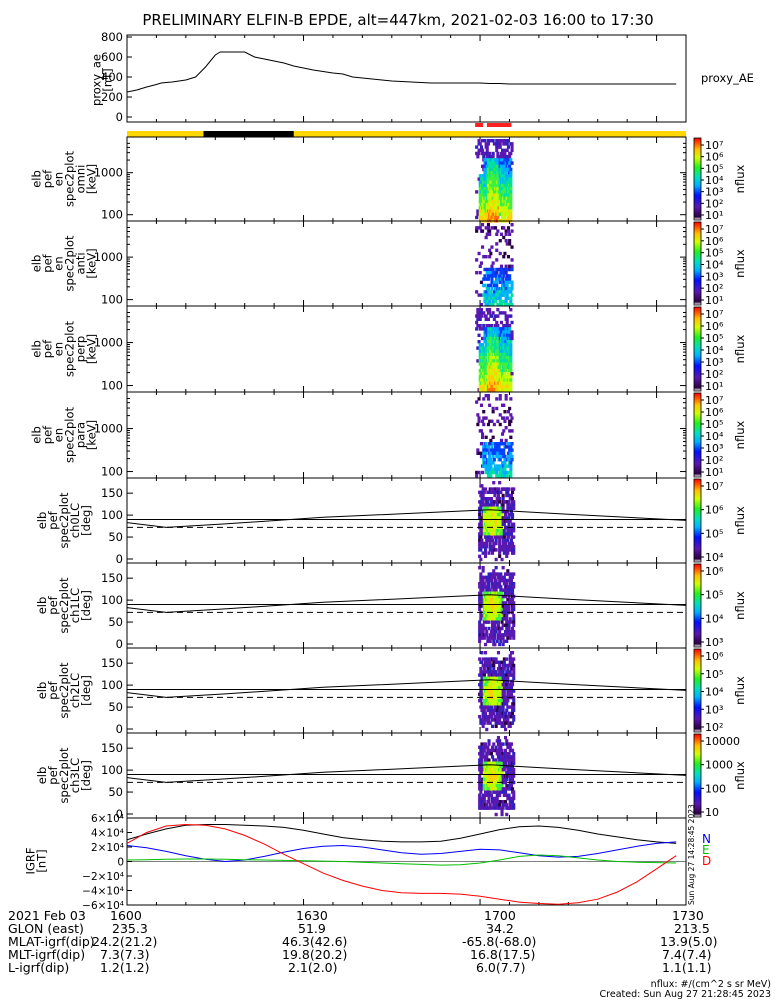 Image resolution: width=775 pixels, height=1000 pixels. I want to click on colorbar-tick-label: 10¹, so click(714, 215).